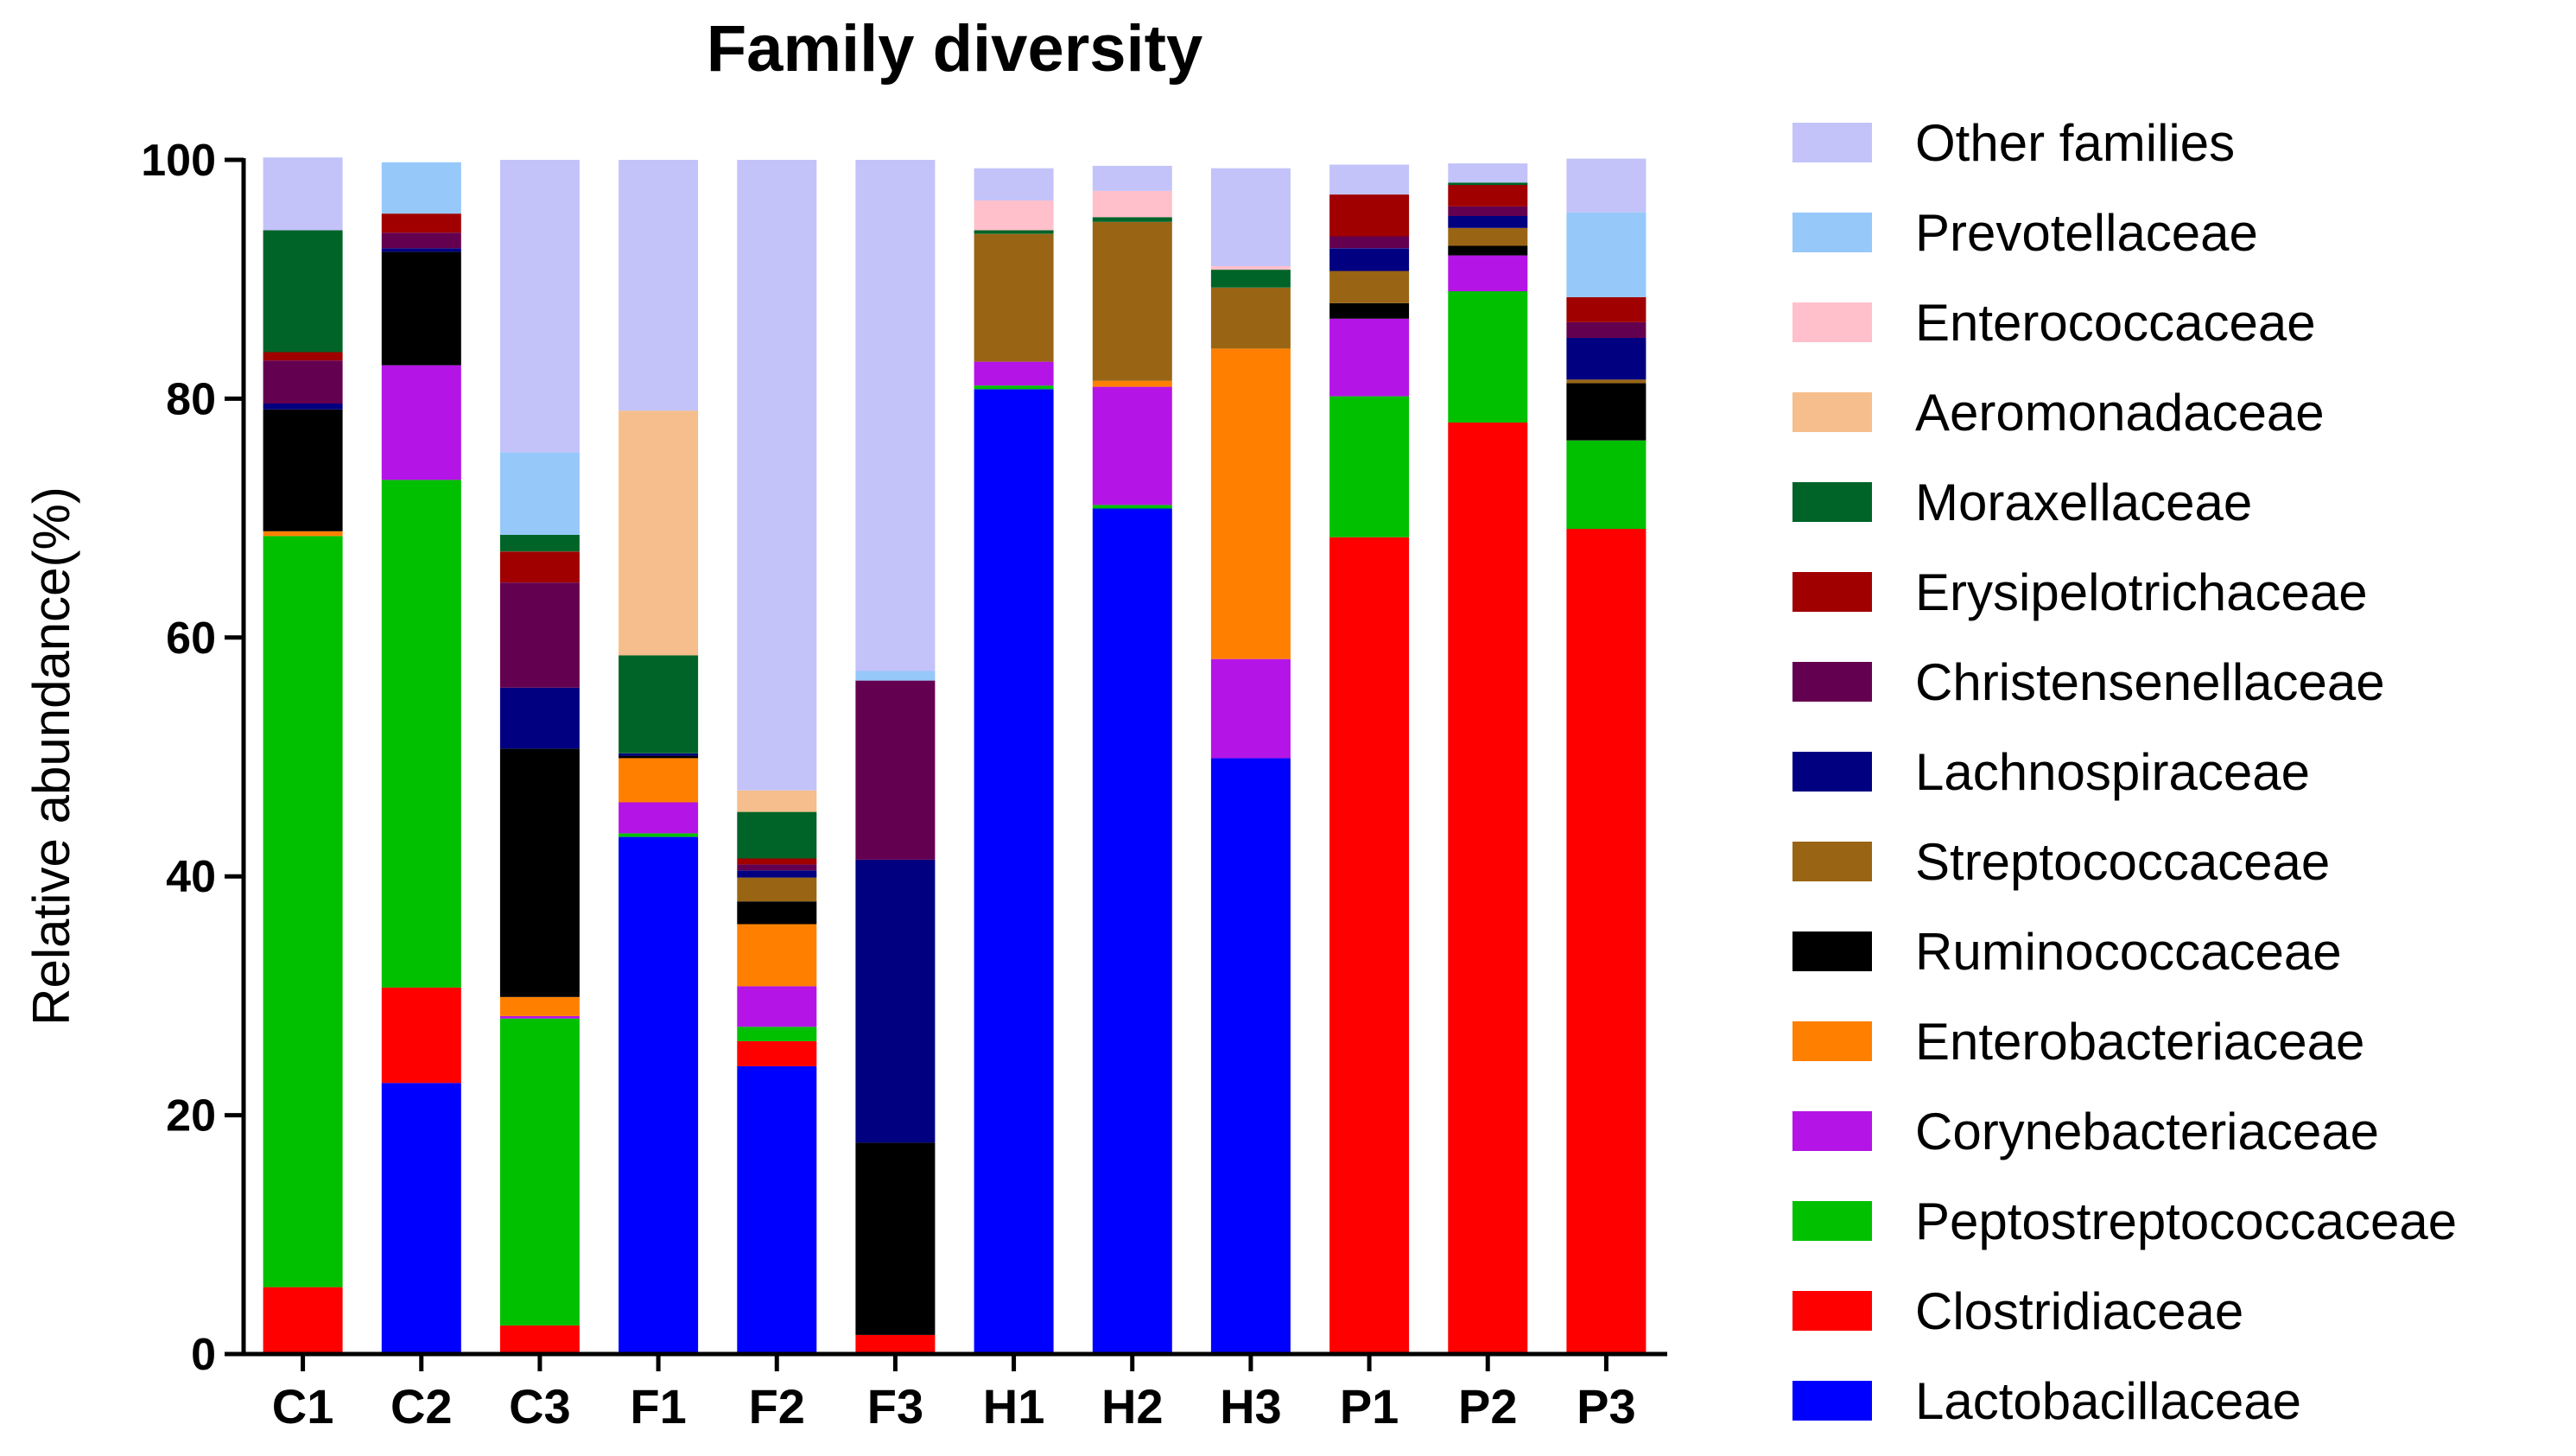 The image size is (2576, 1456). I want to click on bar-F3-prevotellaceae, so click(895, 676).